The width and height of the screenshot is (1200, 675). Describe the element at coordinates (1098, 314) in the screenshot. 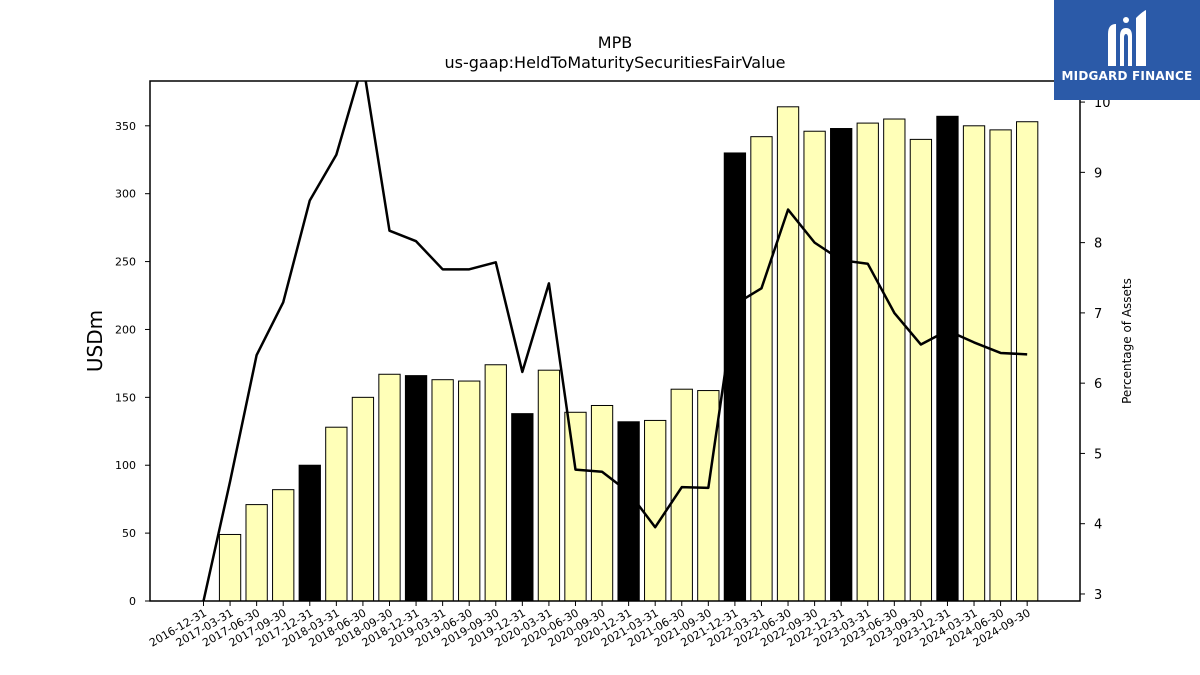

I see `y2tick-label: 7` at that location.